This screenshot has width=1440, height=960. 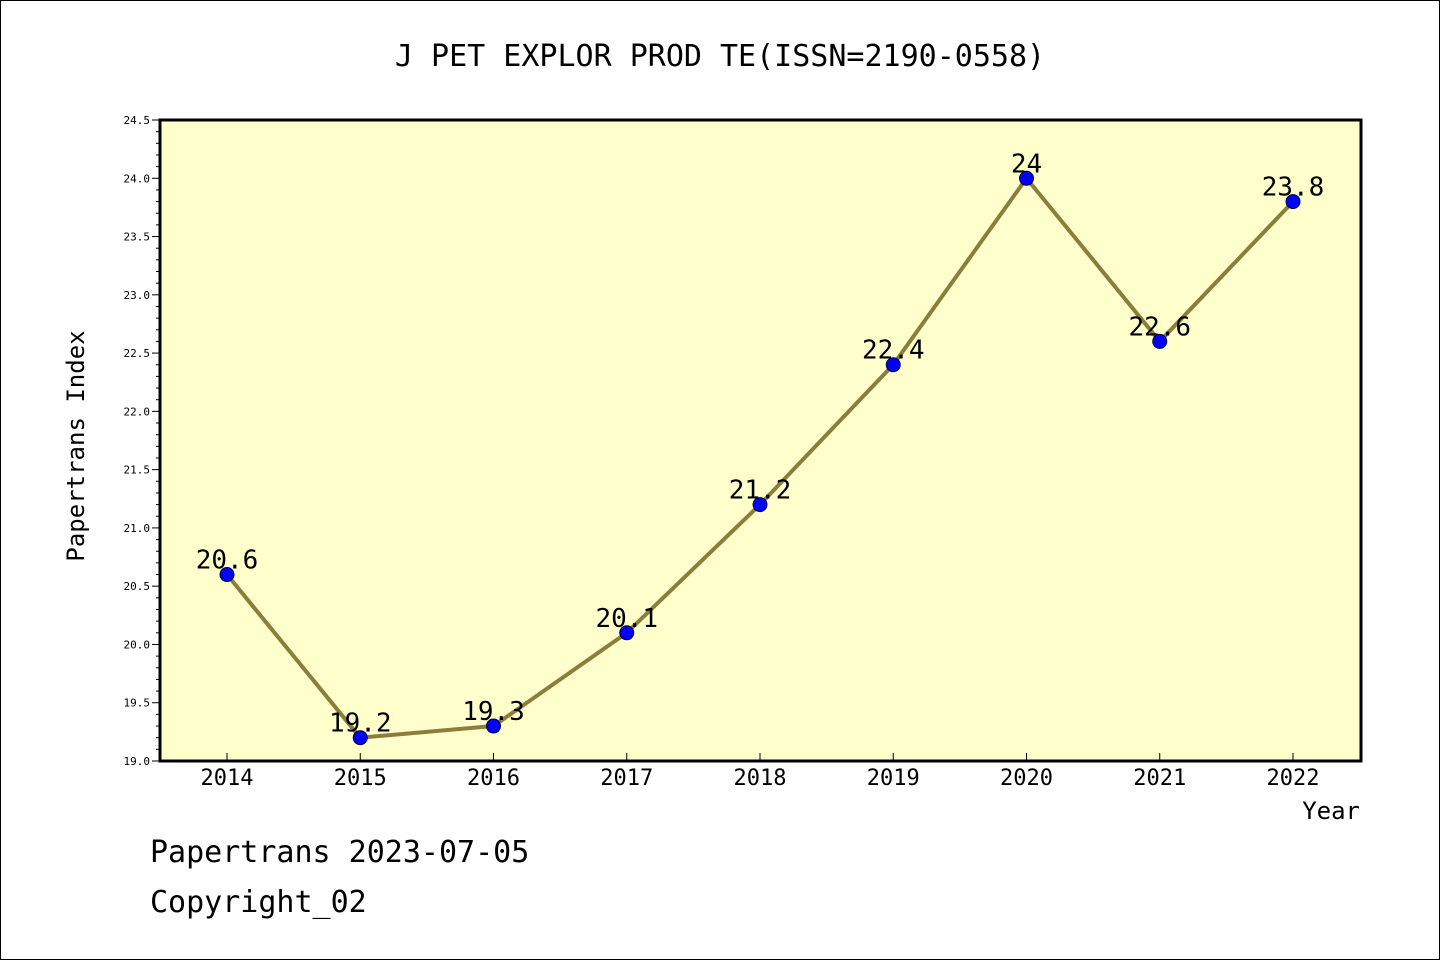 I want to click on x-tick-label: 2017, so click(x=626, y=778).